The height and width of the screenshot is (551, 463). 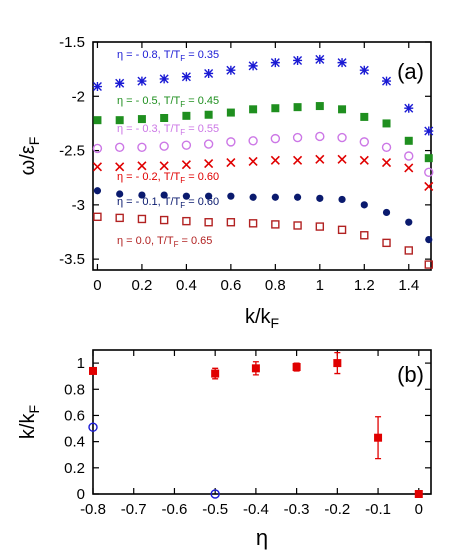 I want to click on y-tick-label-b: 0.4, so click(x=74, y=442).